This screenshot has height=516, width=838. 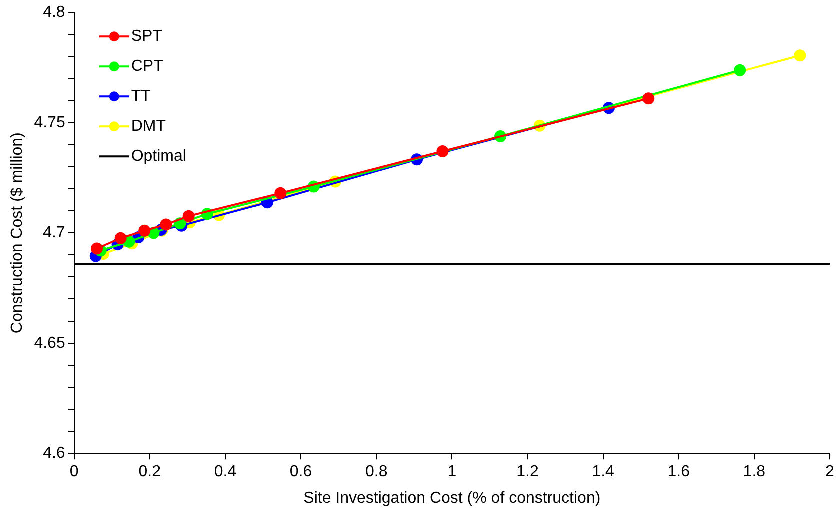 I want to click on legend-label: Optimal, so click(x=158, y=157).